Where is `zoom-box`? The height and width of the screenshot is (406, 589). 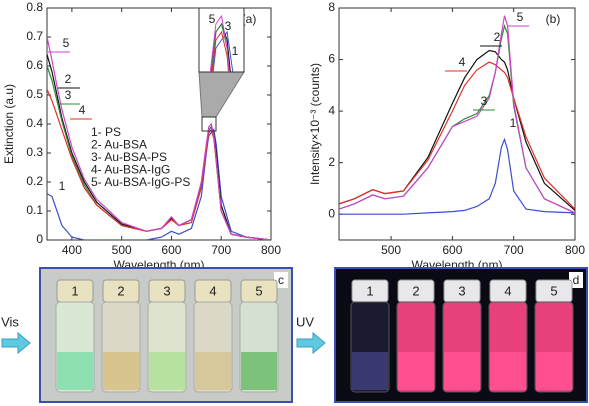
zoom-box is located at coordinates (209, 124).